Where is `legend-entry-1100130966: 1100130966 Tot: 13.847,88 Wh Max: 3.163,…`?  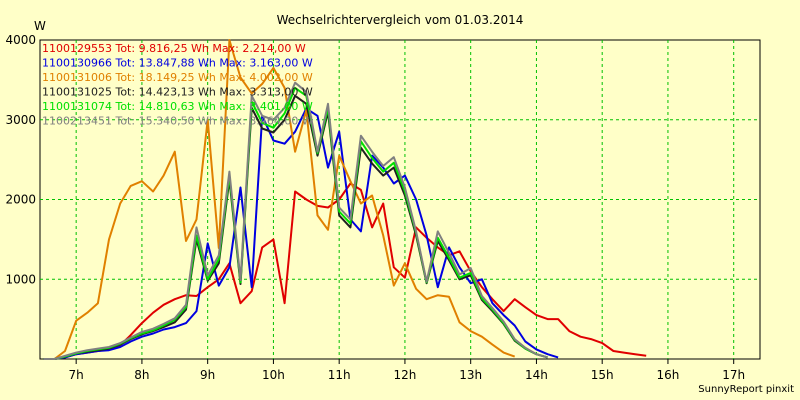
legend-entry-1100130966: 1100130966 Tot: 13.847,88 Wh Max: 3.163,… is located at coordinates (177, 63).